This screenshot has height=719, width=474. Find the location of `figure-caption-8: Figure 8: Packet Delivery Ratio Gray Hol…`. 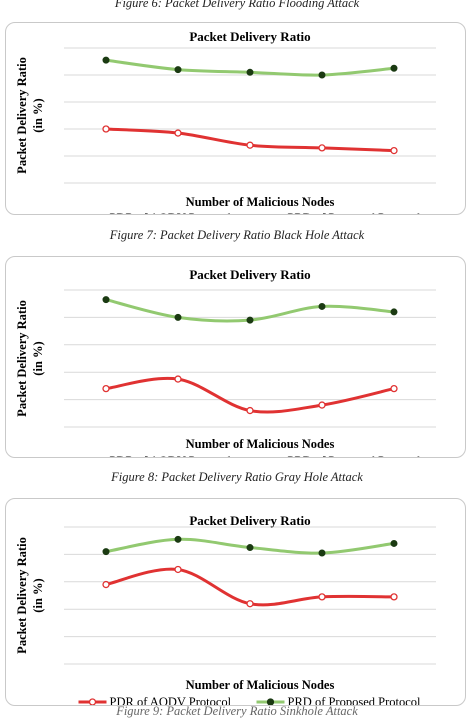

figure-caption-8: Figure 8: Packet Delivery Ratio Gray Hol… is located at coordinates (237, 477).